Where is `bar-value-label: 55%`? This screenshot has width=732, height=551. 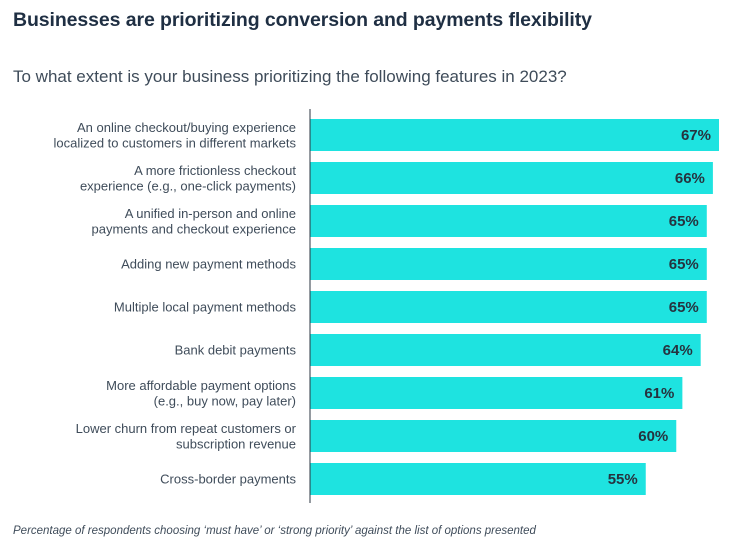 bar-value-label: 55% is located at coordinates (623, 479).